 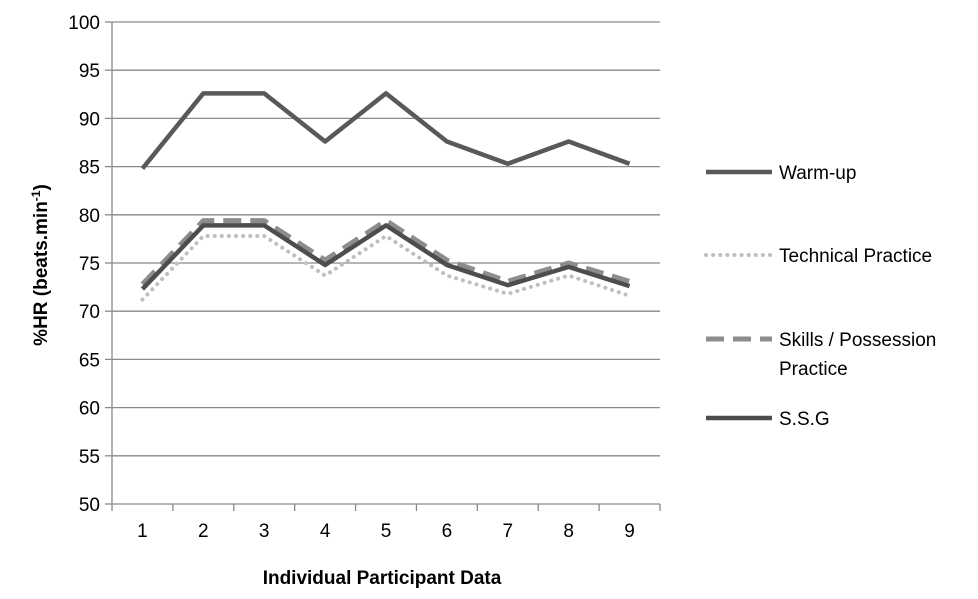 I want to click on x-tick-label: 8, so click(x=568, y=531).